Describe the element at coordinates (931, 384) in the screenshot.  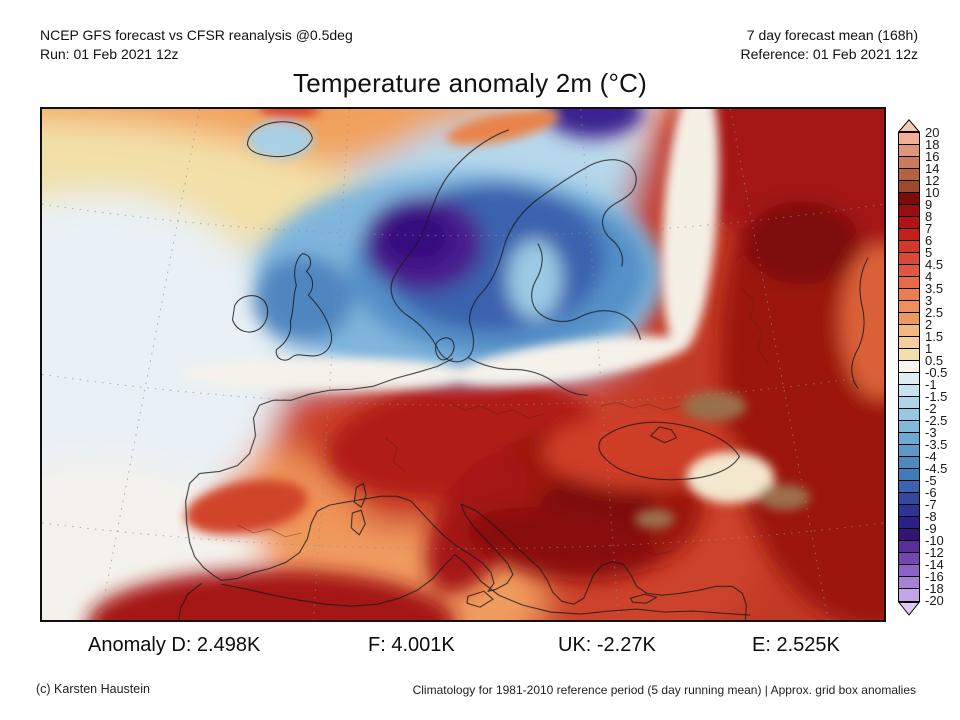
I see `colorbar-tick-label: -1` at that location.